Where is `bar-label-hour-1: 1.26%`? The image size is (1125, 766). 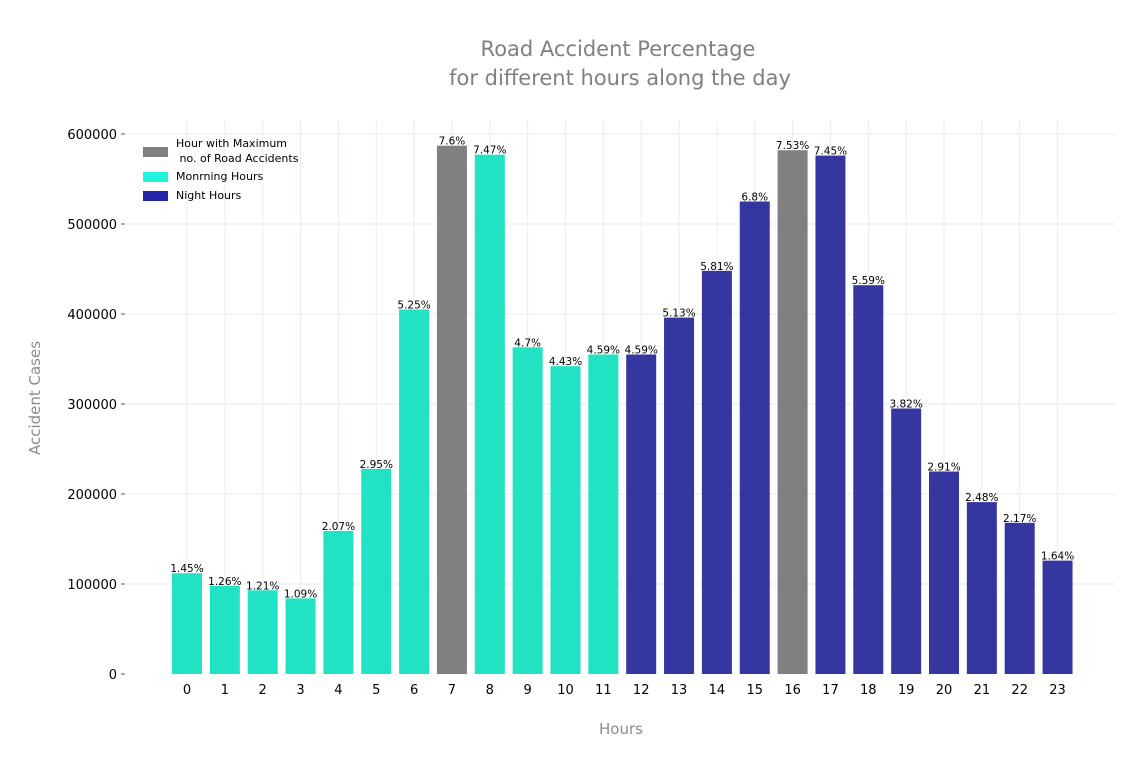 bar-label-hour-1: 1.26% is located at coordinates (224, 582).